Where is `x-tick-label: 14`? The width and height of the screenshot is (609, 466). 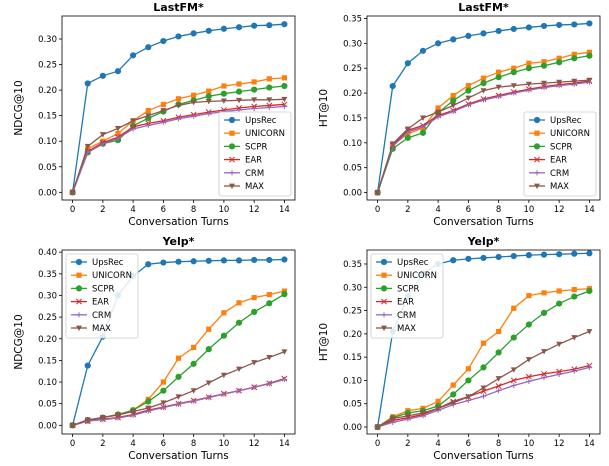 x-tick-label: 14 is located at coordinates (284, 210).